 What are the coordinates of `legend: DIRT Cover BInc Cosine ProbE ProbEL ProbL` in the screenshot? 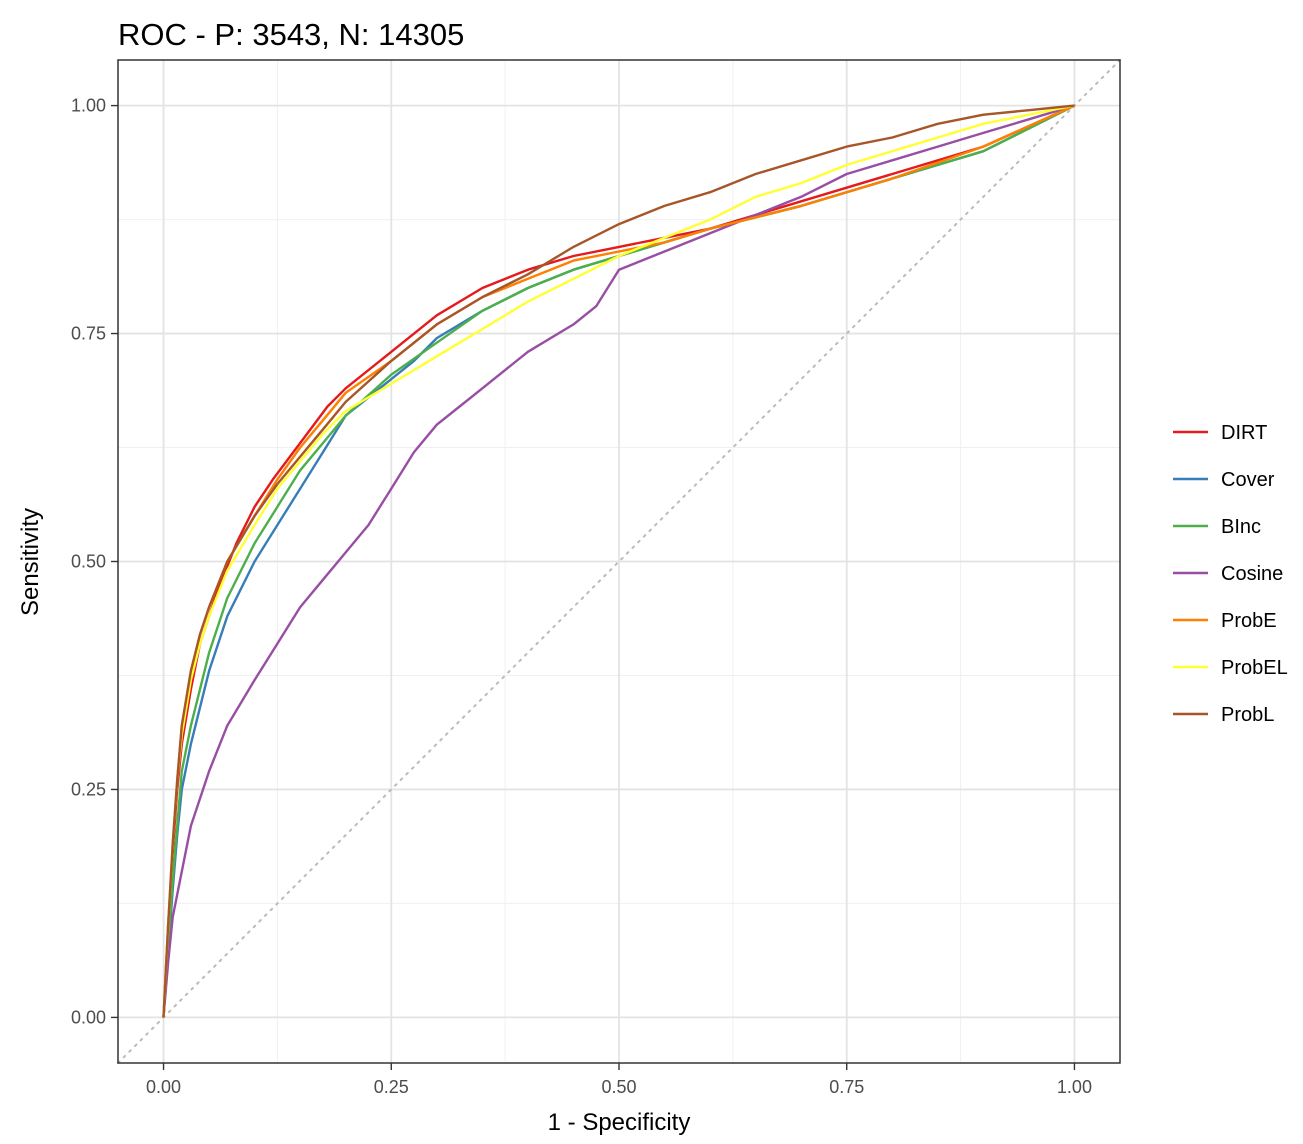 It's located at (1230, 574).